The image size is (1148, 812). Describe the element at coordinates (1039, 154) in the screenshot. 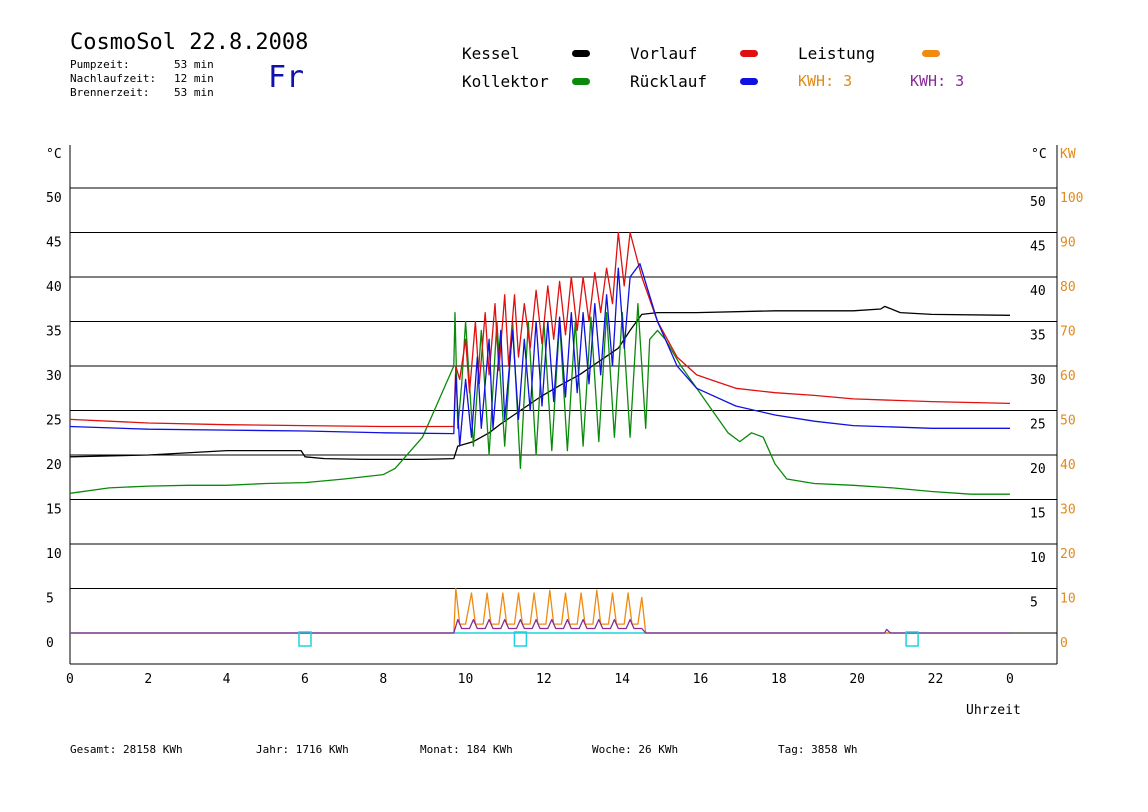

I see `y-axis-label-right: °C` at that location.